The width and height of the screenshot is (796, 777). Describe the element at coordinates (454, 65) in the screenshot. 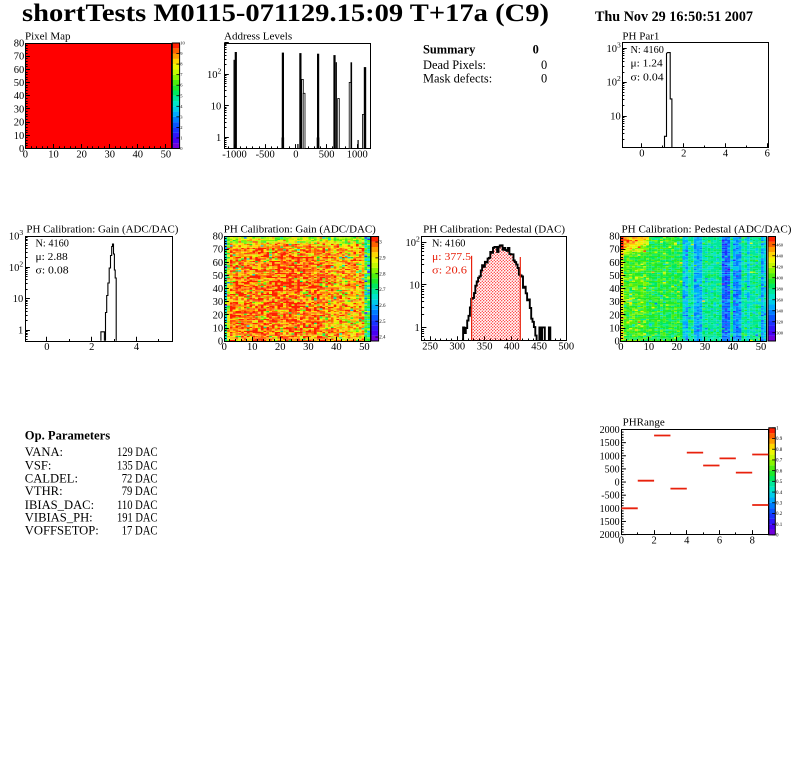

I see `svg-text: Dead Pixels:` at that location.